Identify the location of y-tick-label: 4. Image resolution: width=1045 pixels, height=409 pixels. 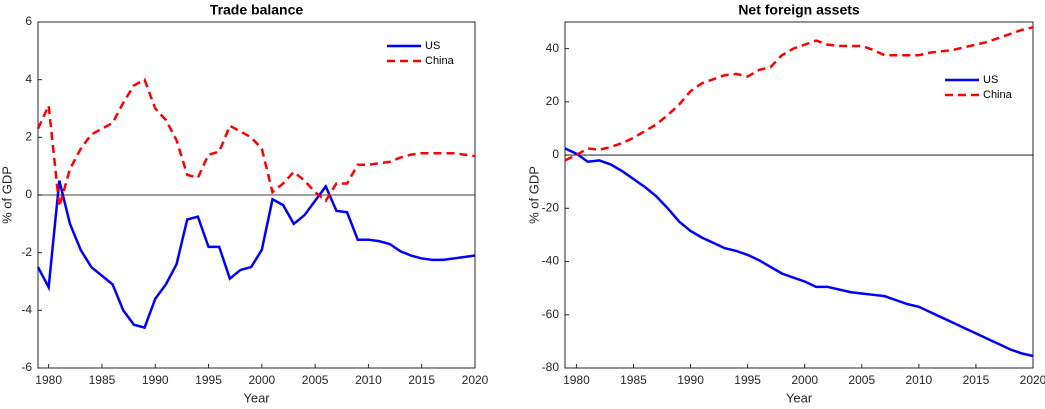
(28, 79).